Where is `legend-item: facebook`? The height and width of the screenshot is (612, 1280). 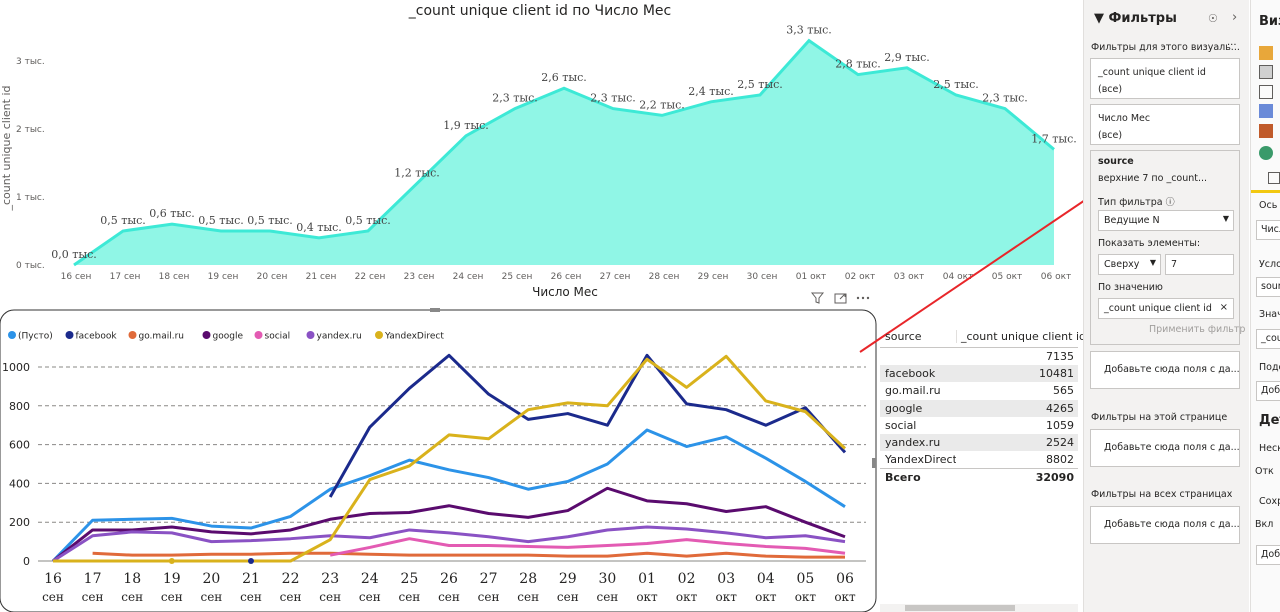 legend-item: facebook is located at coordinates (97, 337).